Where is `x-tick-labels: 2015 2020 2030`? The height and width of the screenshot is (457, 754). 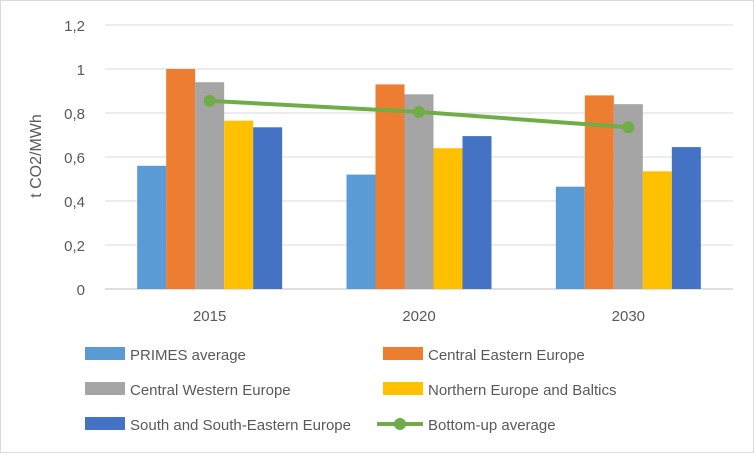
x-tick-labels: 2015 2020 2030 is located at coordinates (419, 316).